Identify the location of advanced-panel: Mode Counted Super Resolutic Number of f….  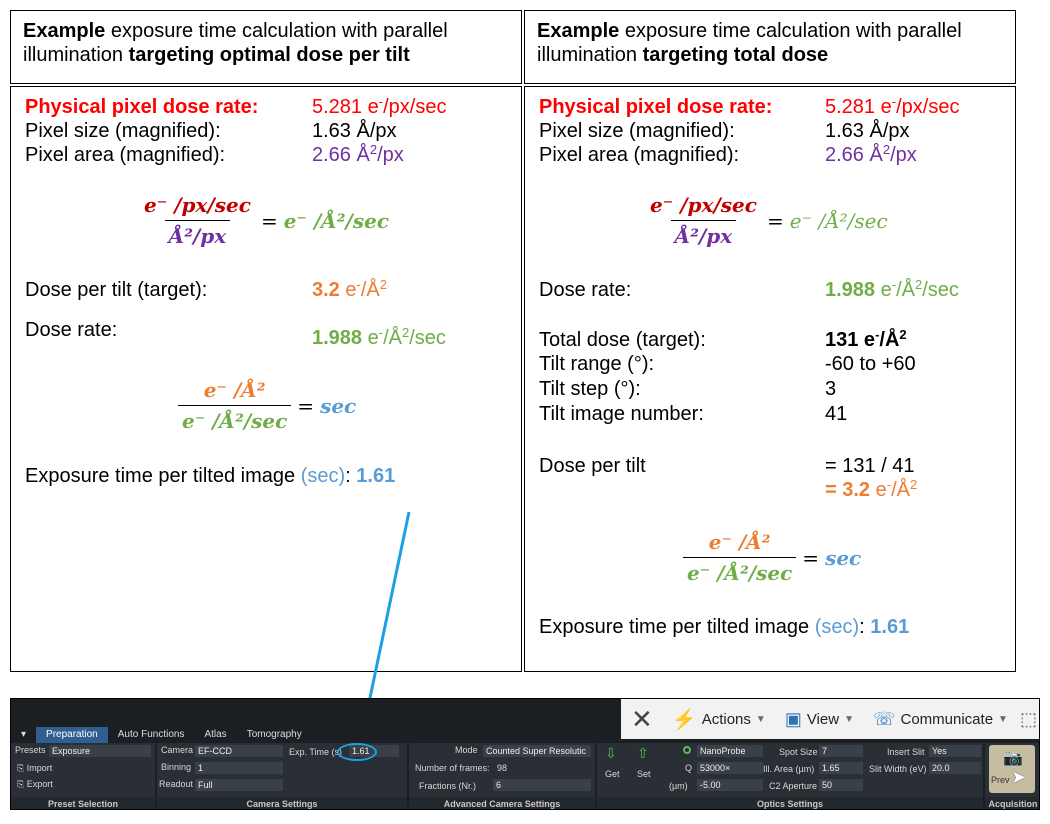
(502, 770).